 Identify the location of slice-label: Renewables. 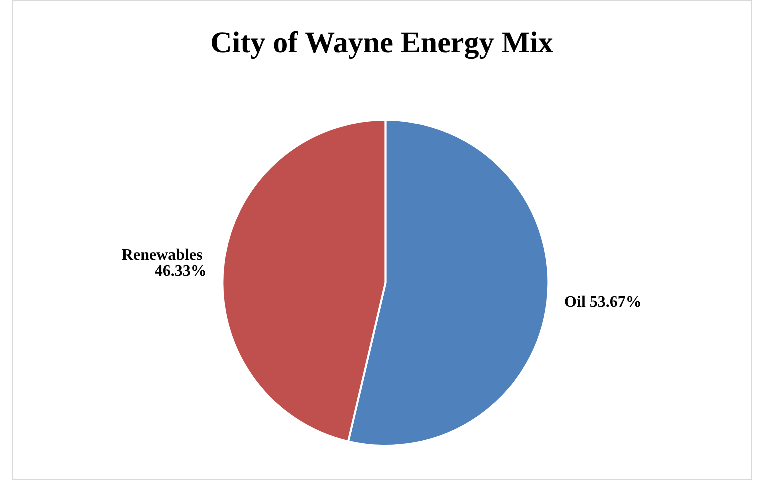
(164, 255).